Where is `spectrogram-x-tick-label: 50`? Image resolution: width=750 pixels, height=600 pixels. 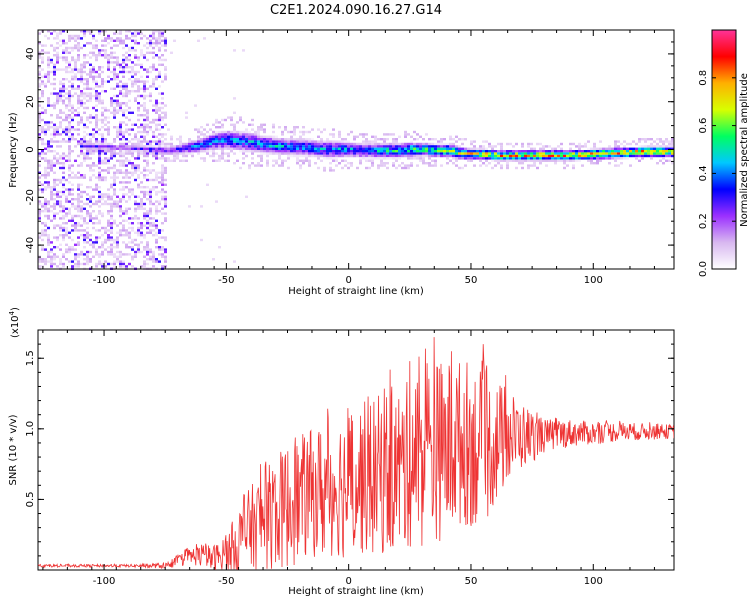
spectrogram-x-tick-label: 50 is located at coordinates (471, 280).